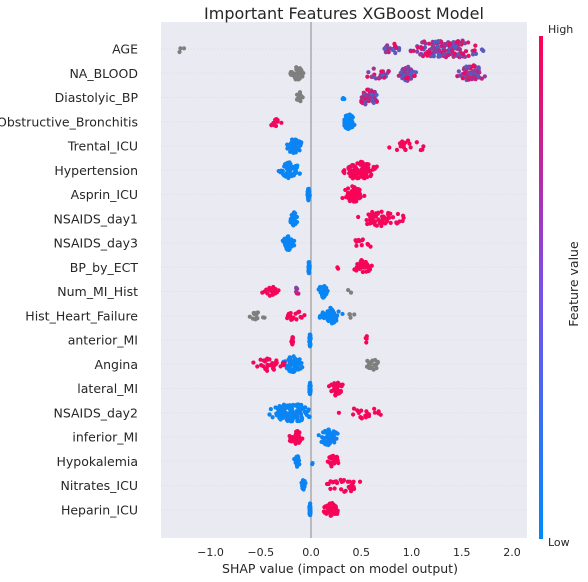  What do you see at coordinates (412, 552) in the screenshot?
I see `x-tick-label: 1.0` at bounding box center [412, 552].